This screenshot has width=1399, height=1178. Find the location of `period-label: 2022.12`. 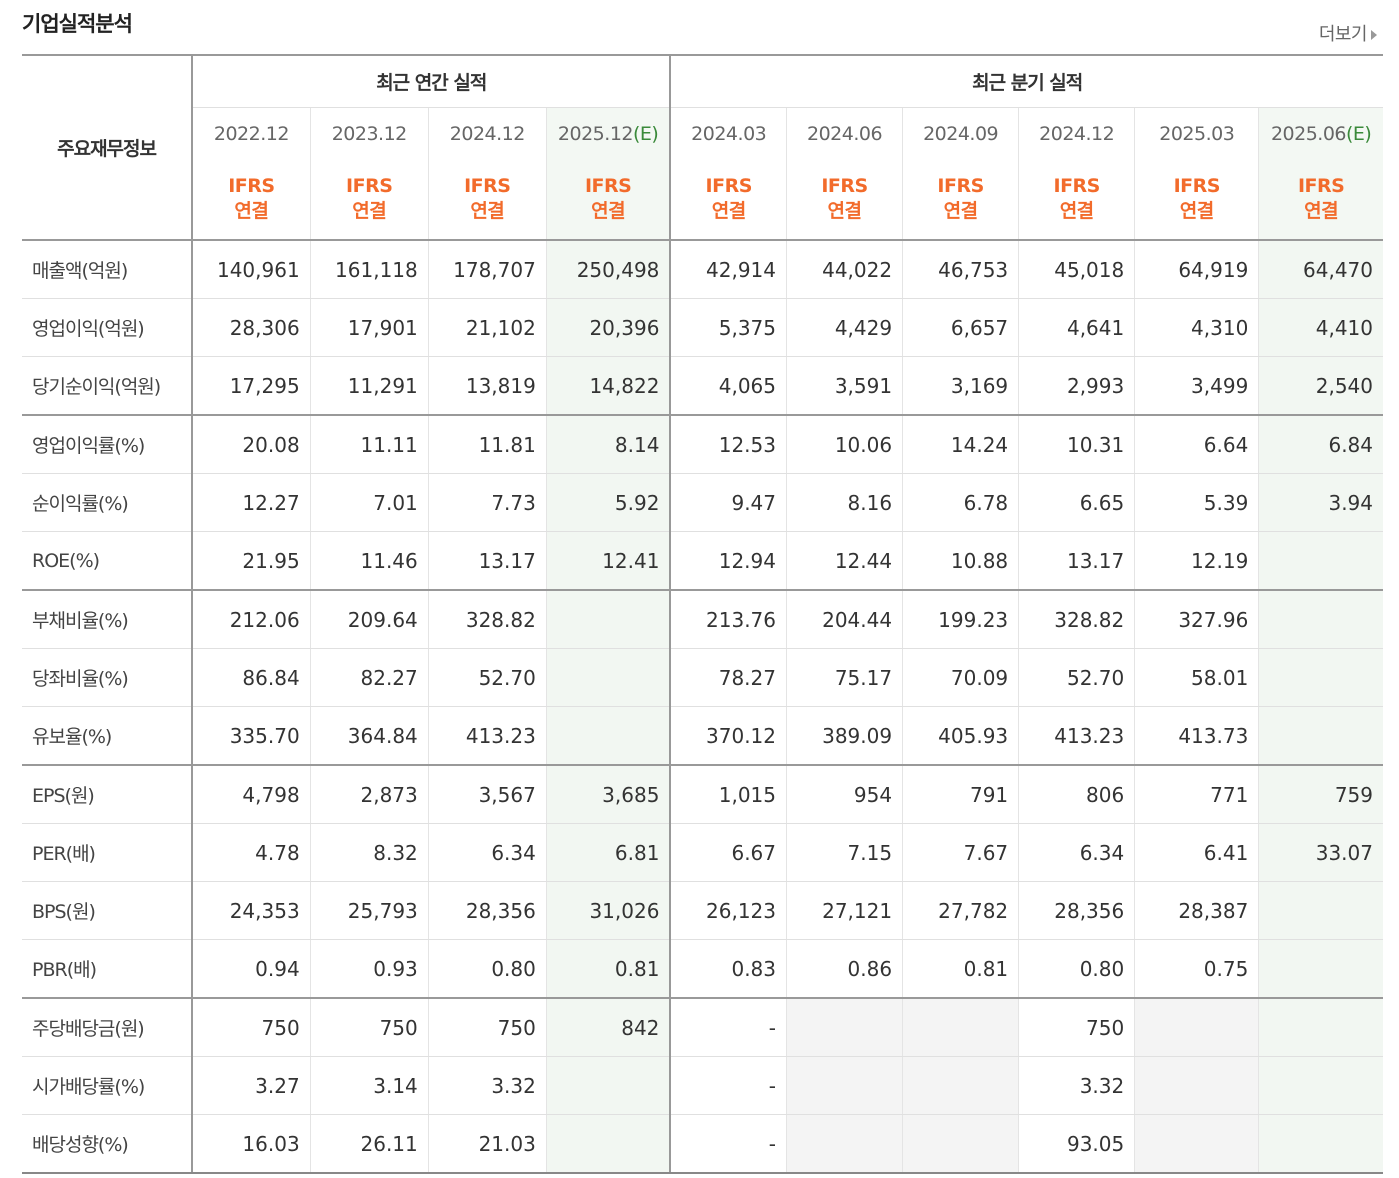

period-label: 2022.12 is located at coordinates (251, 133).